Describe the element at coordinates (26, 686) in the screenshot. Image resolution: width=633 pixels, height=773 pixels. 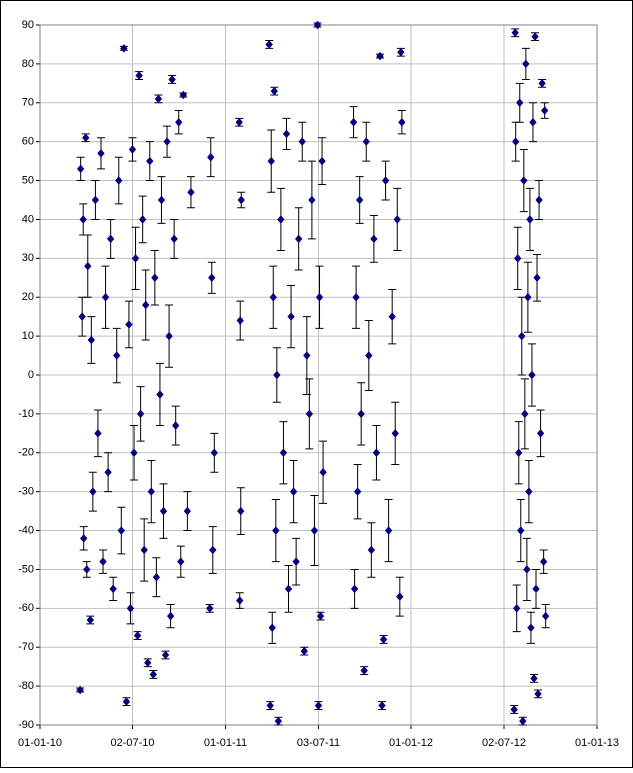
I see `y-tick-label: -80` at that location.